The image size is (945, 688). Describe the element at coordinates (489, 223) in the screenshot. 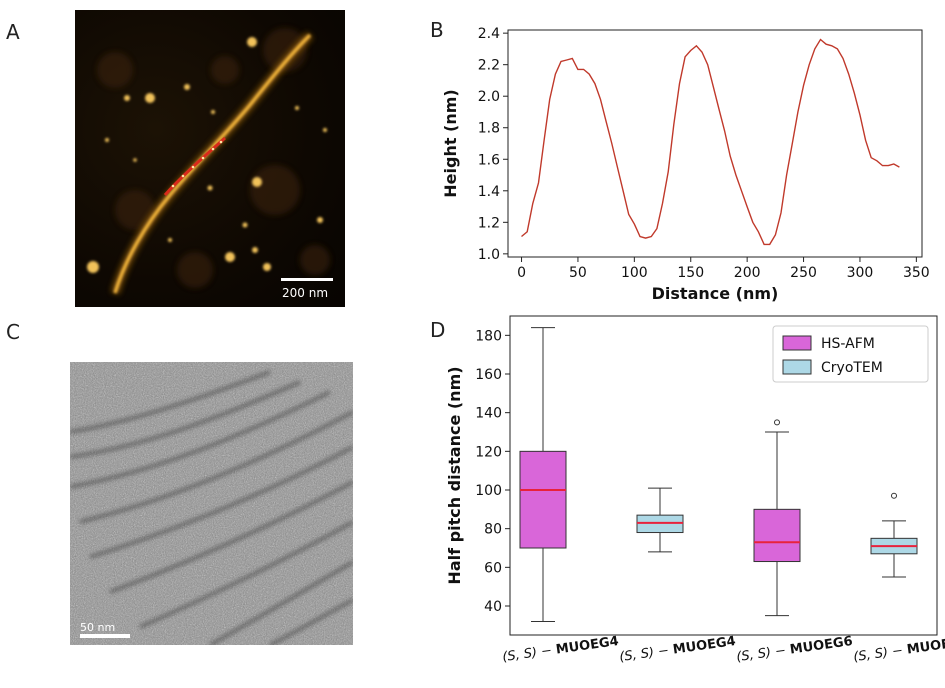

I see `y-tick-label: 1.2` at that location.